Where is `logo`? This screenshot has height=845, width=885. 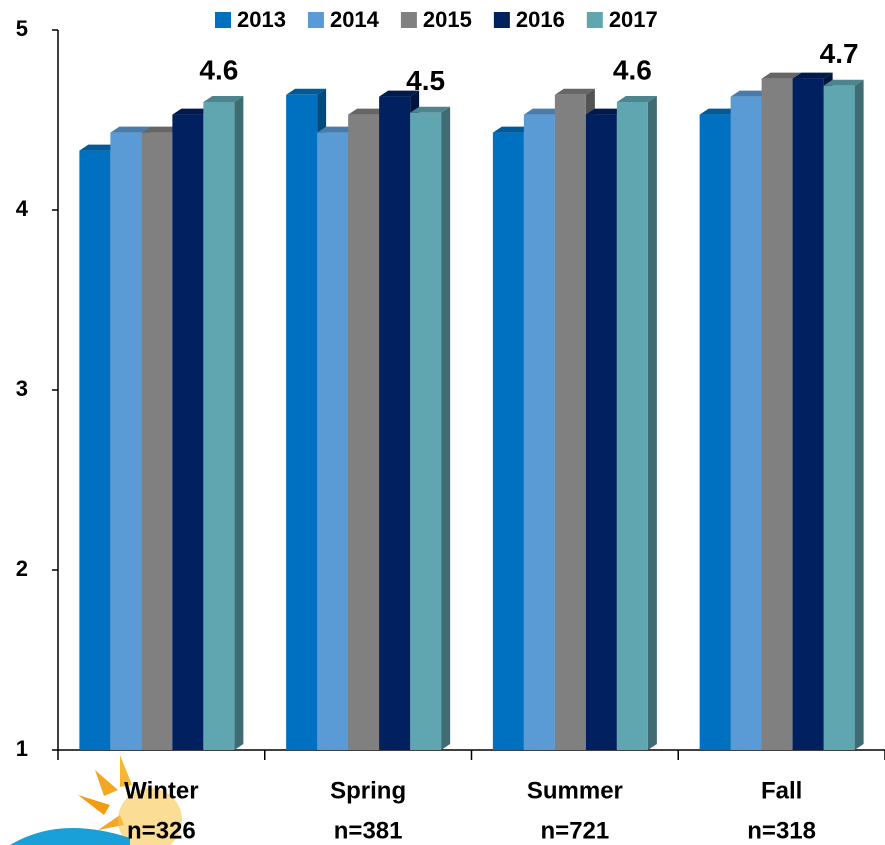 logo is located at coordinates (96, 800).